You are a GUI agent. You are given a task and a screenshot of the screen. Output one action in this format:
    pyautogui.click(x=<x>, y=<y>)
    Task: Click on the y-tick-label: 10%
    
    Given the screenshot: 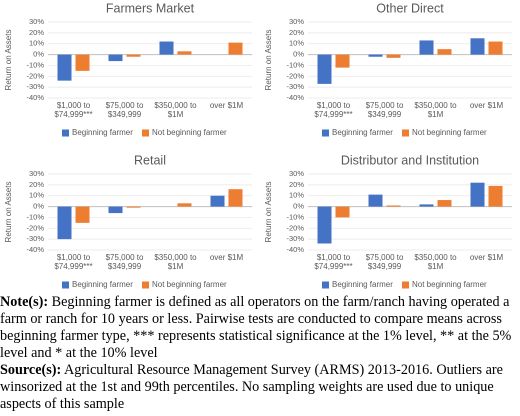 What is the action you would take?
    pyautogui.click(x=296, y=195)
    